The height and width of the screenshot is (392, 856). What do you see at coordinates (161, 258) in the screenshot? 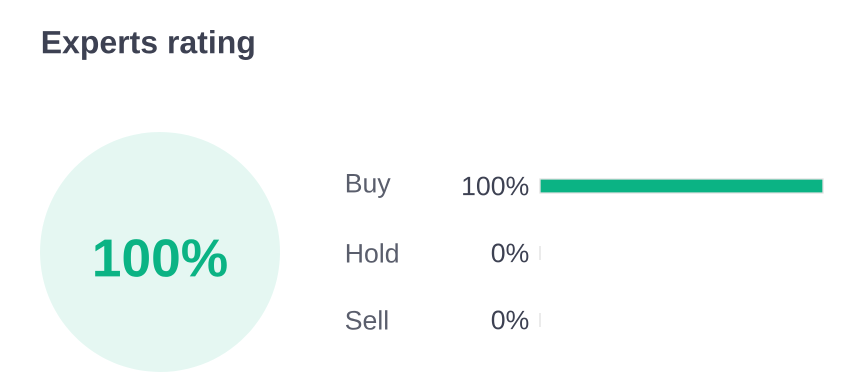
I see `text: 100%` at bounding box center [161, 258].